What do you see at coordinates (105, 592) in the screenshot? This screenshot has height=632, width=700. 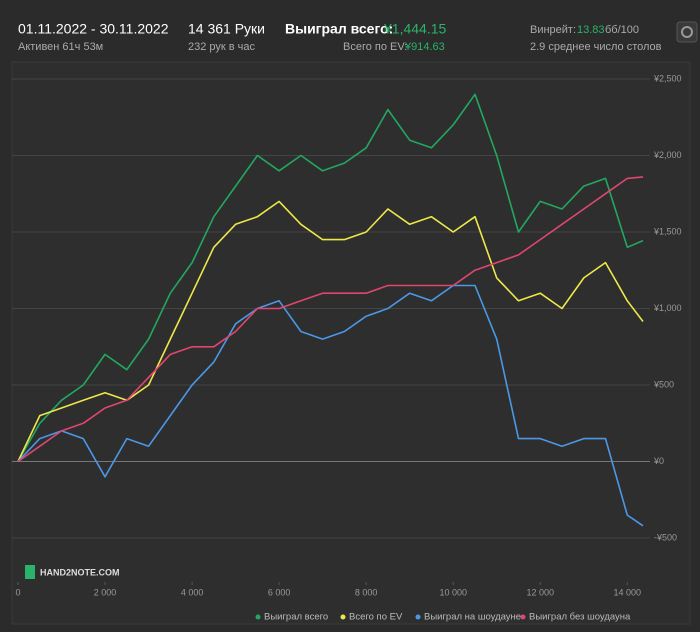 I see `x-tick-label: 2 000` at bounding box center [105, 592].